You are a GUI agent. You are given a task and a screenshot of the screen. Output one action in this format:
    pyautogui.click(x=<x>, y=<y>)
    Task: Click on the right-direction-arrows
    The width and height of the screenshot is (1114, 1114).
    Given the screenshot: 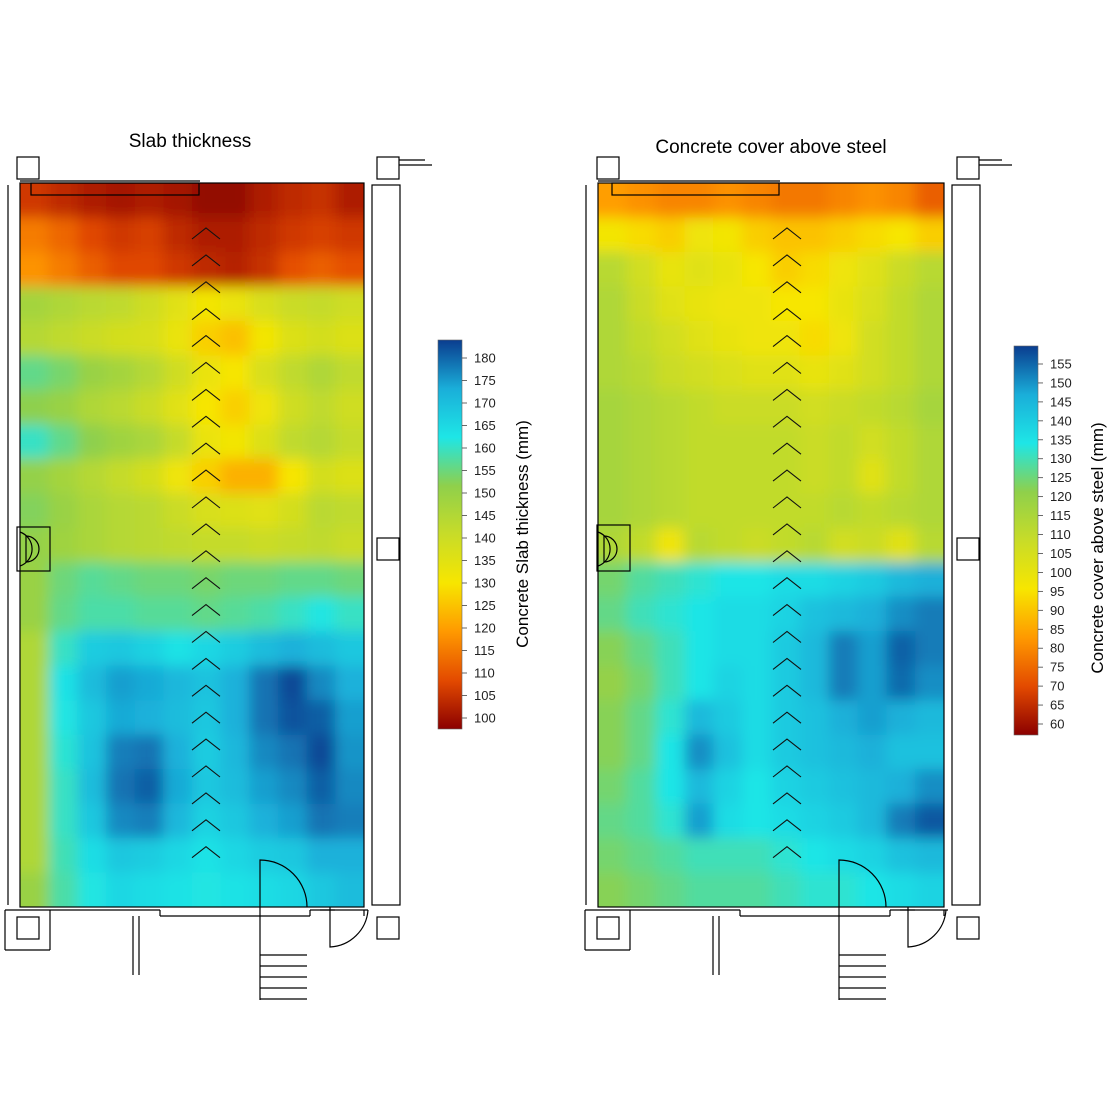 What is the action you would take?
    pyautogui.click(x=787, y=543)
    